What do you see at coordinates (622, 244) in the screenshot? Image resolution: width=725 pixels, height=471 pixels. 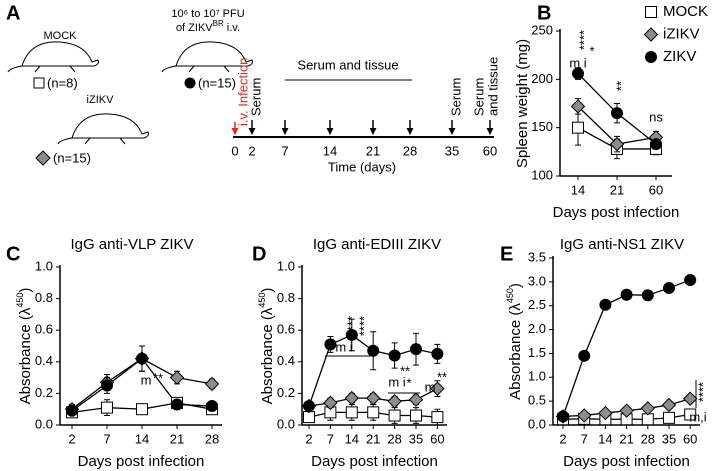 I see `chart-title: IgG anti-NS1 ZIKV` at bounding box center [622, 244].